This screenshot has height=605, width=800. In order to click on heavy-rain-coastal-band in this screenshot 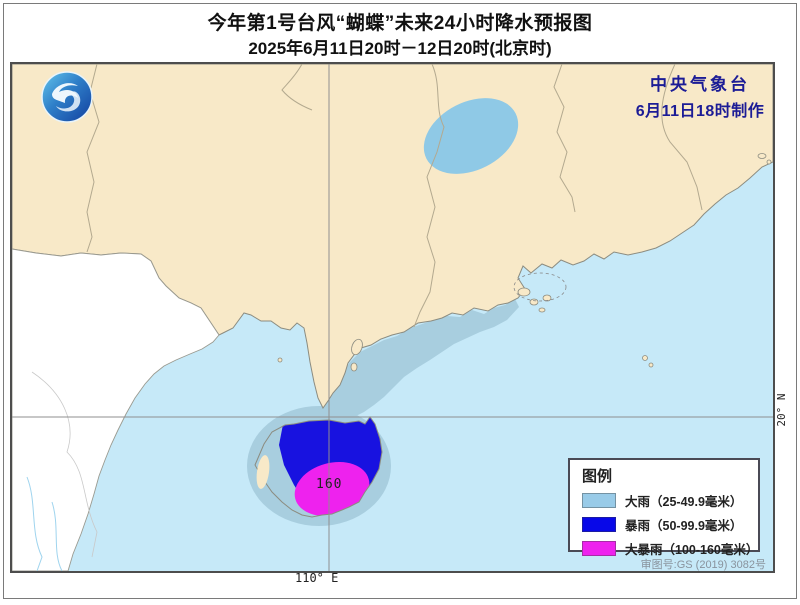, I will do `click(421, 359)`.